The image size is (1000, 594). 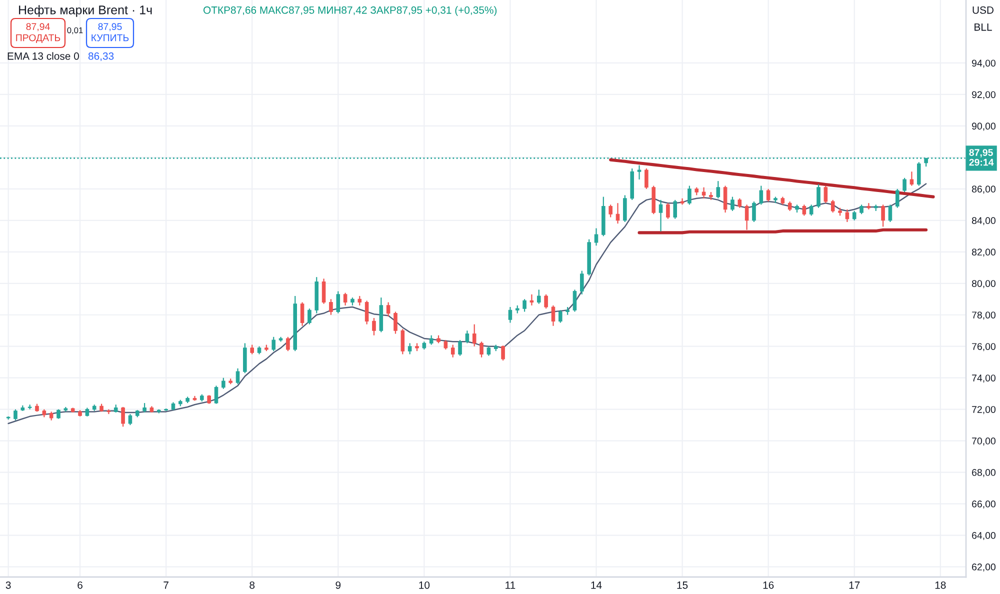 What do you see at coordinates (854, 585) in the screenshot?
I see `x-tick-label: 17` at bounding box center [854, 585].